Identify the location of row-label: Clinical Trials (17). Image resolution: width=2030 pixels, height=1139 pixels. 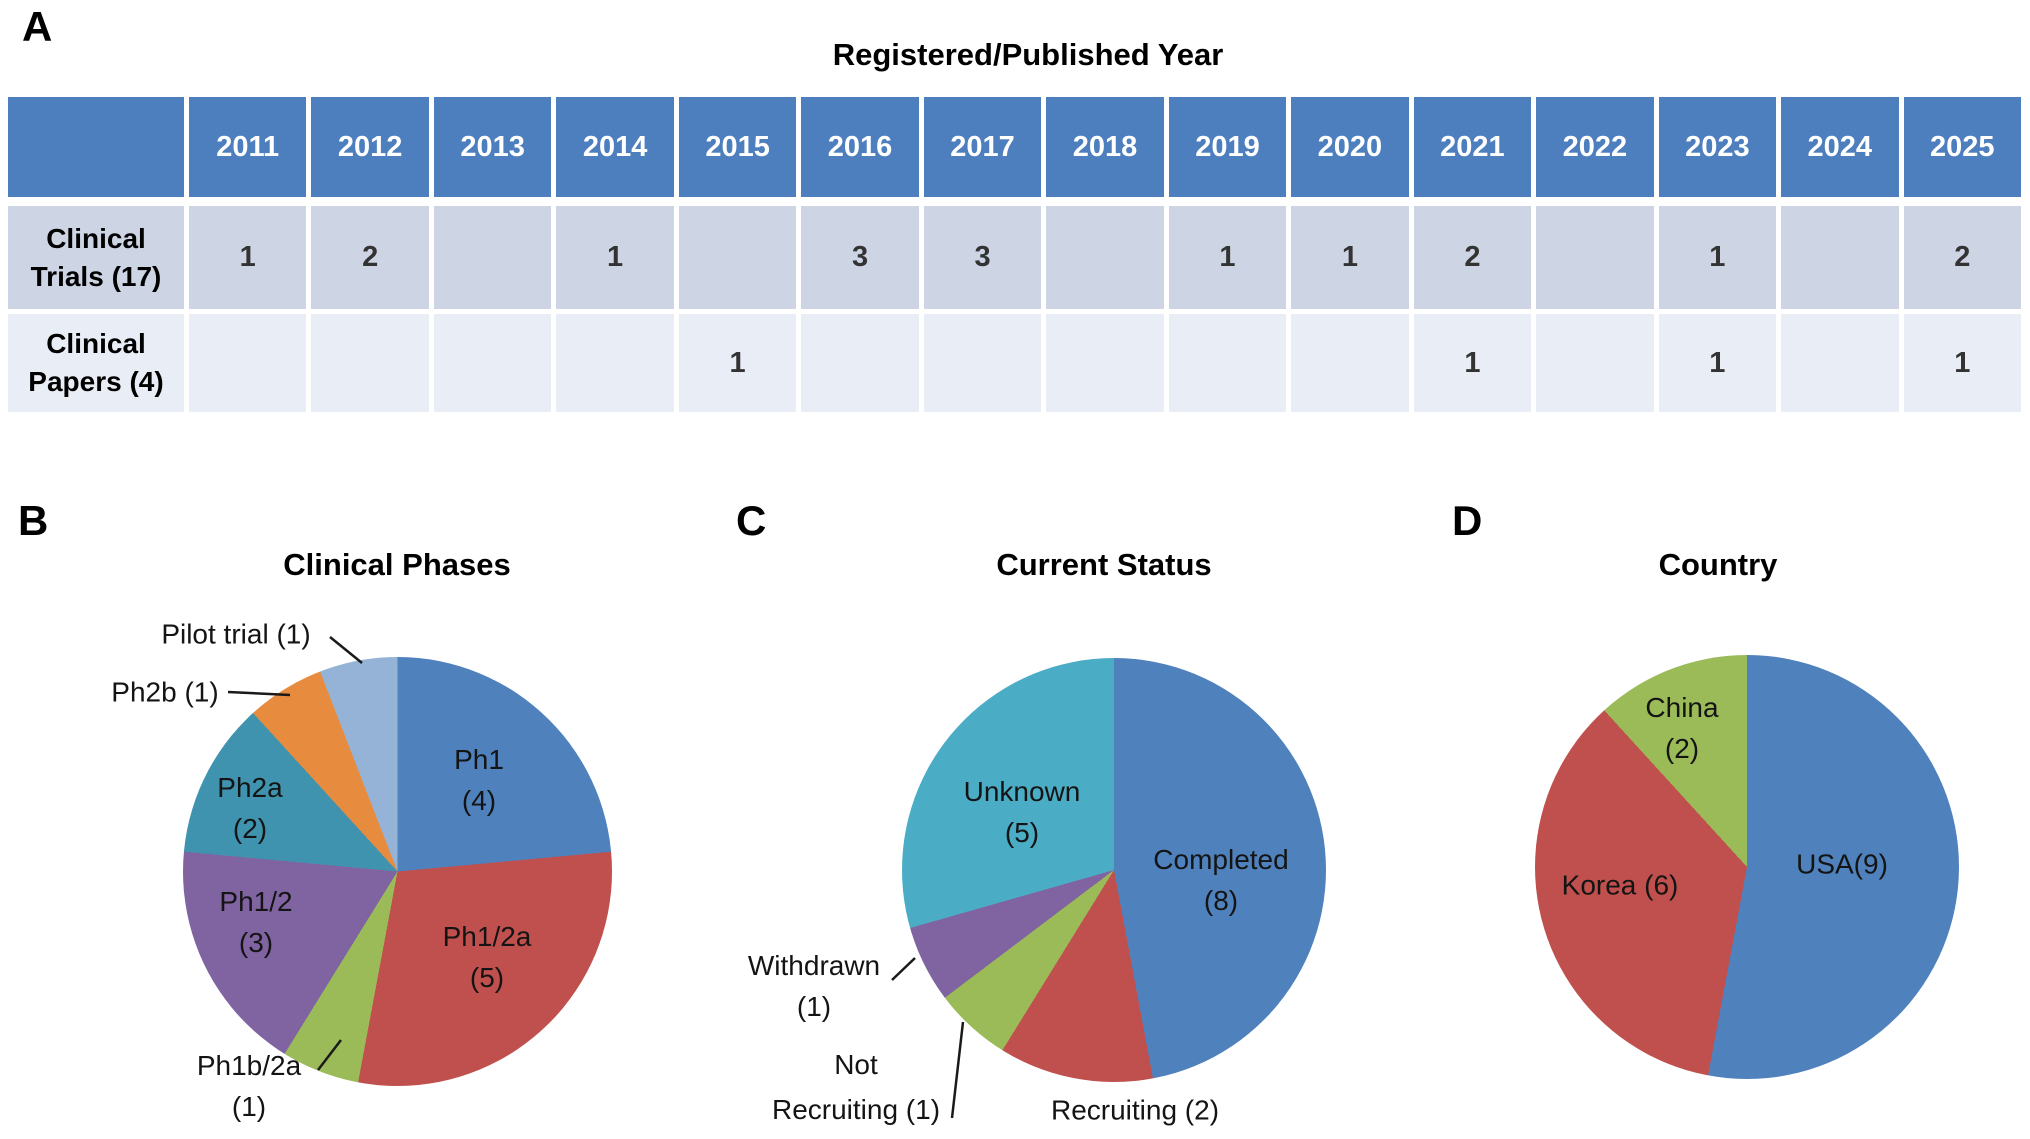
(96, 257).